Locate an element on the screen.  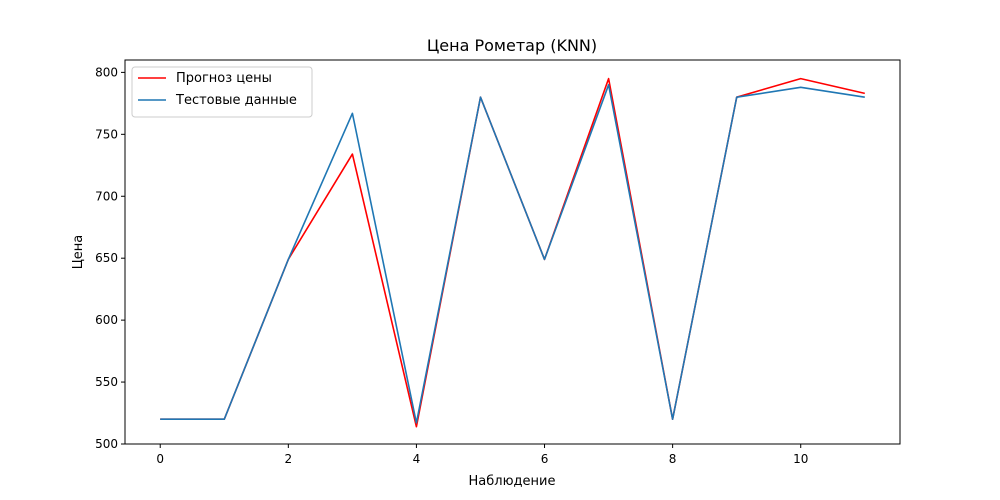
x-tick-label: 8 is located at coordinates (673, 459).